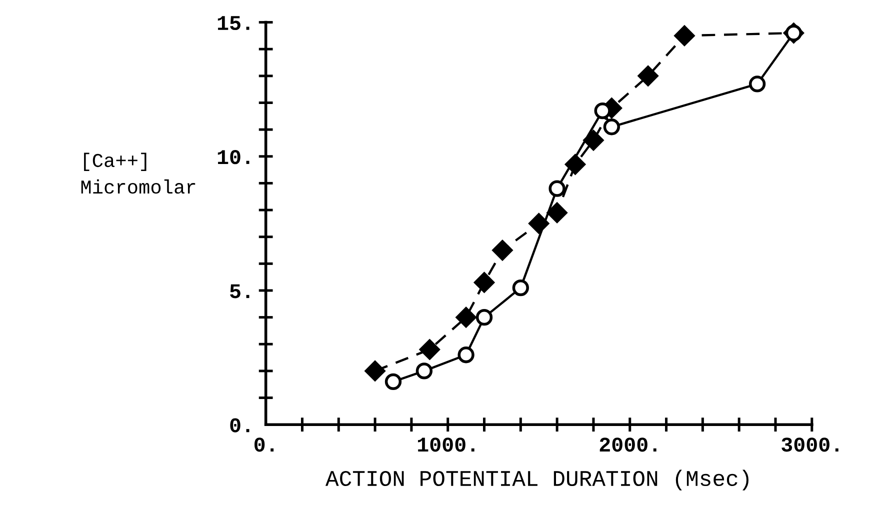 The width and height of the screenshot is (873, 522). What do you see at coordinates (810, 445) in the screenshot?
I see `x-tick-label: 3000.` at bounding box center [810, 445].